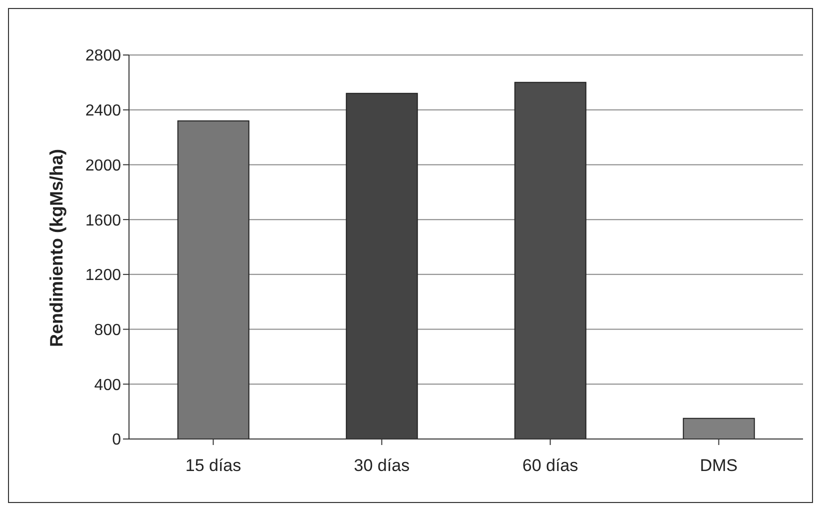 This screenshot has height=511, width=821. What do you see at coordinates (108, 330) in the screenshot?
I see `y-tick-label: 800` at bounding box center [108, 330].